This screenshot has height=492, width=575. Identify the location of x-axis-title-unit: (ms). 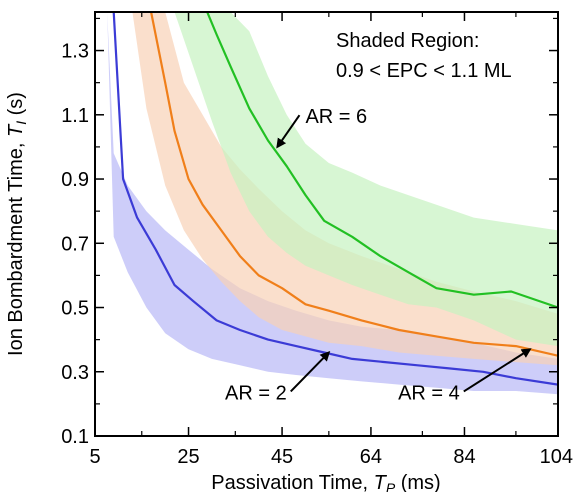
(418, 482).